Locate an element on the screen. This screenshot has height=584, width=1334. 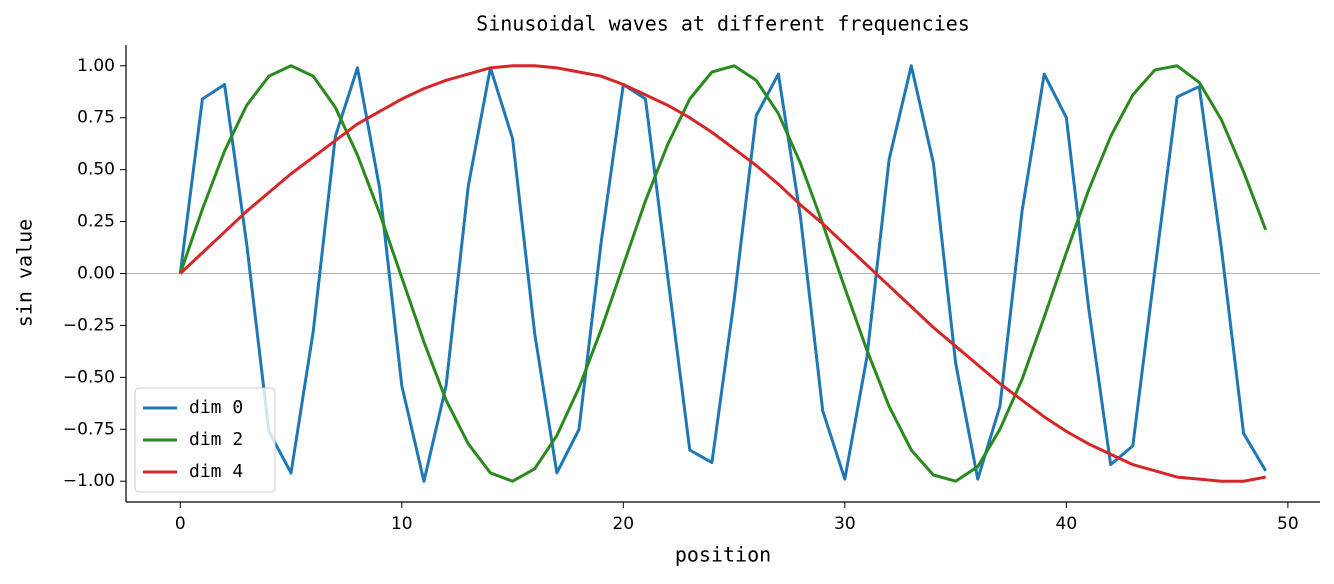
x-axis-label: position is located at coordinates (723, 555).